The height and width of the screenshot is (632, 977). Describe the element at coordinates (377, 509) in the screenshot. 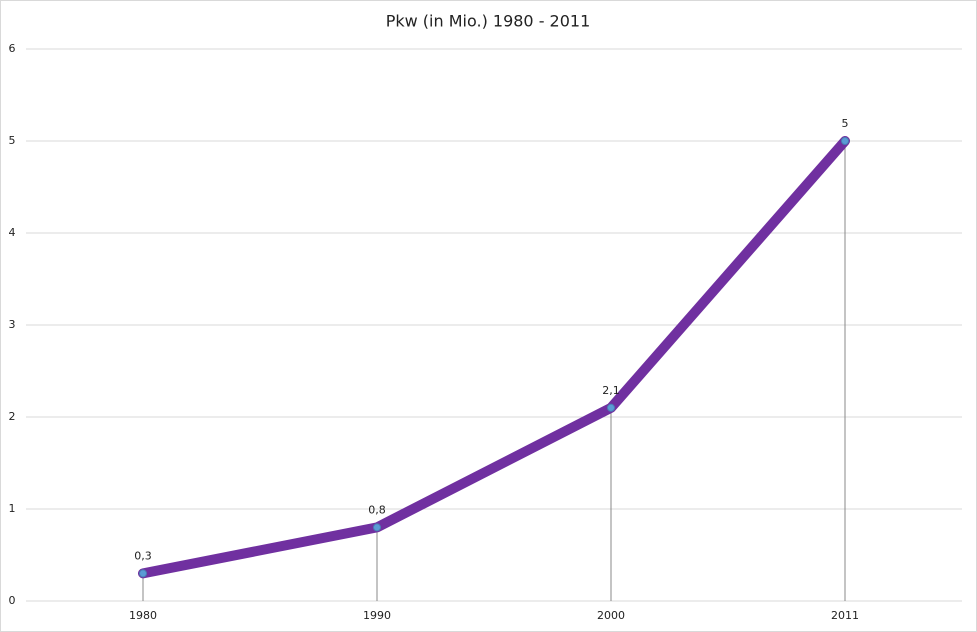

I see `data-label: 0,8` at that location.